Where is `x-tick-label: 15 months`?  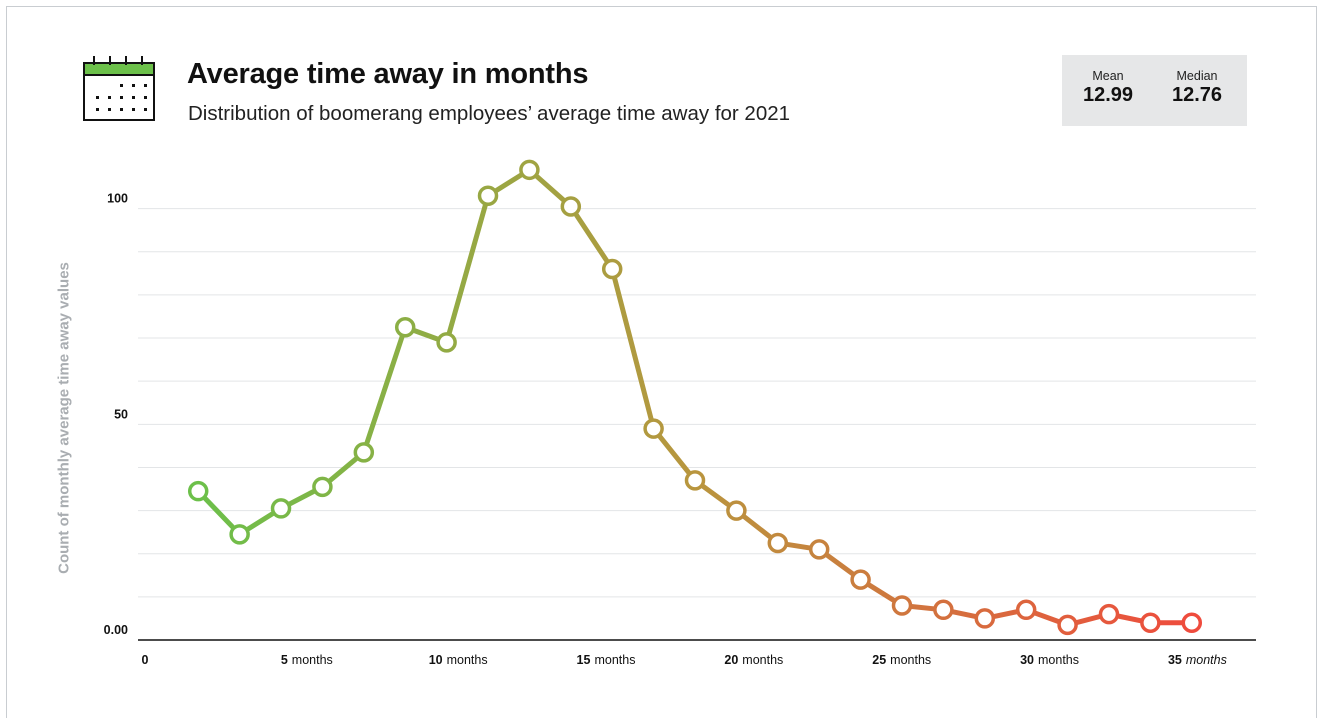 x-tick-label: 15 months is located at coordinates (606, 660).